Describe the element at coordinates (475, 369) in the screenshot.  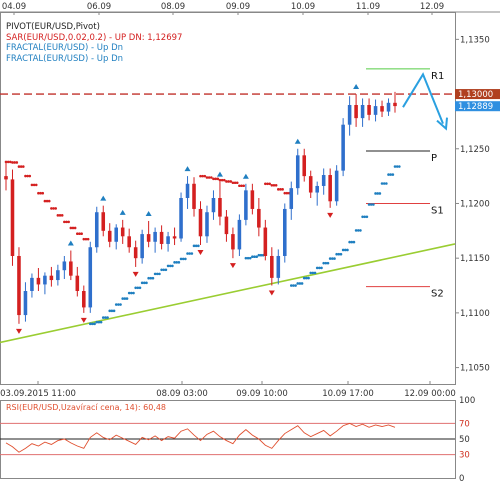
I see `price-tick-label: 1,1050` at that location.